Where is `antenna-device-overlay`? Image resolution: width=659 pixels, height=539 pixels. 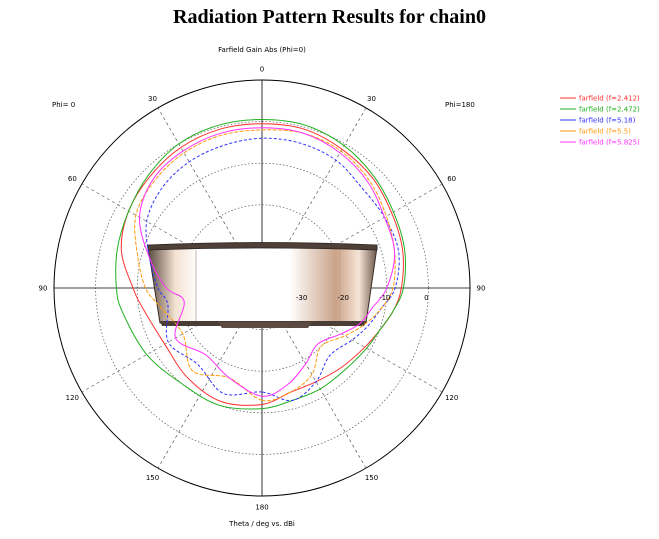 antenna-device-overlay is located at coordinates (262, 285).